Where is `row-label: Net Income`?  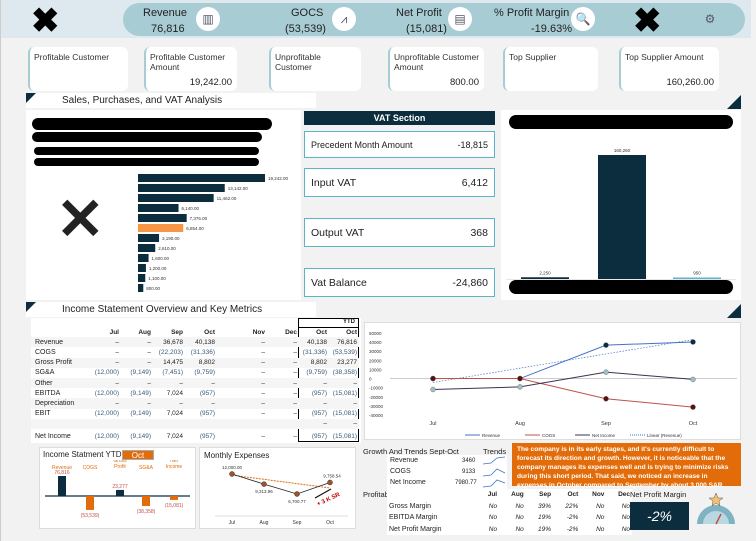
row-label: Net Income is located at coordinates (53, 437).